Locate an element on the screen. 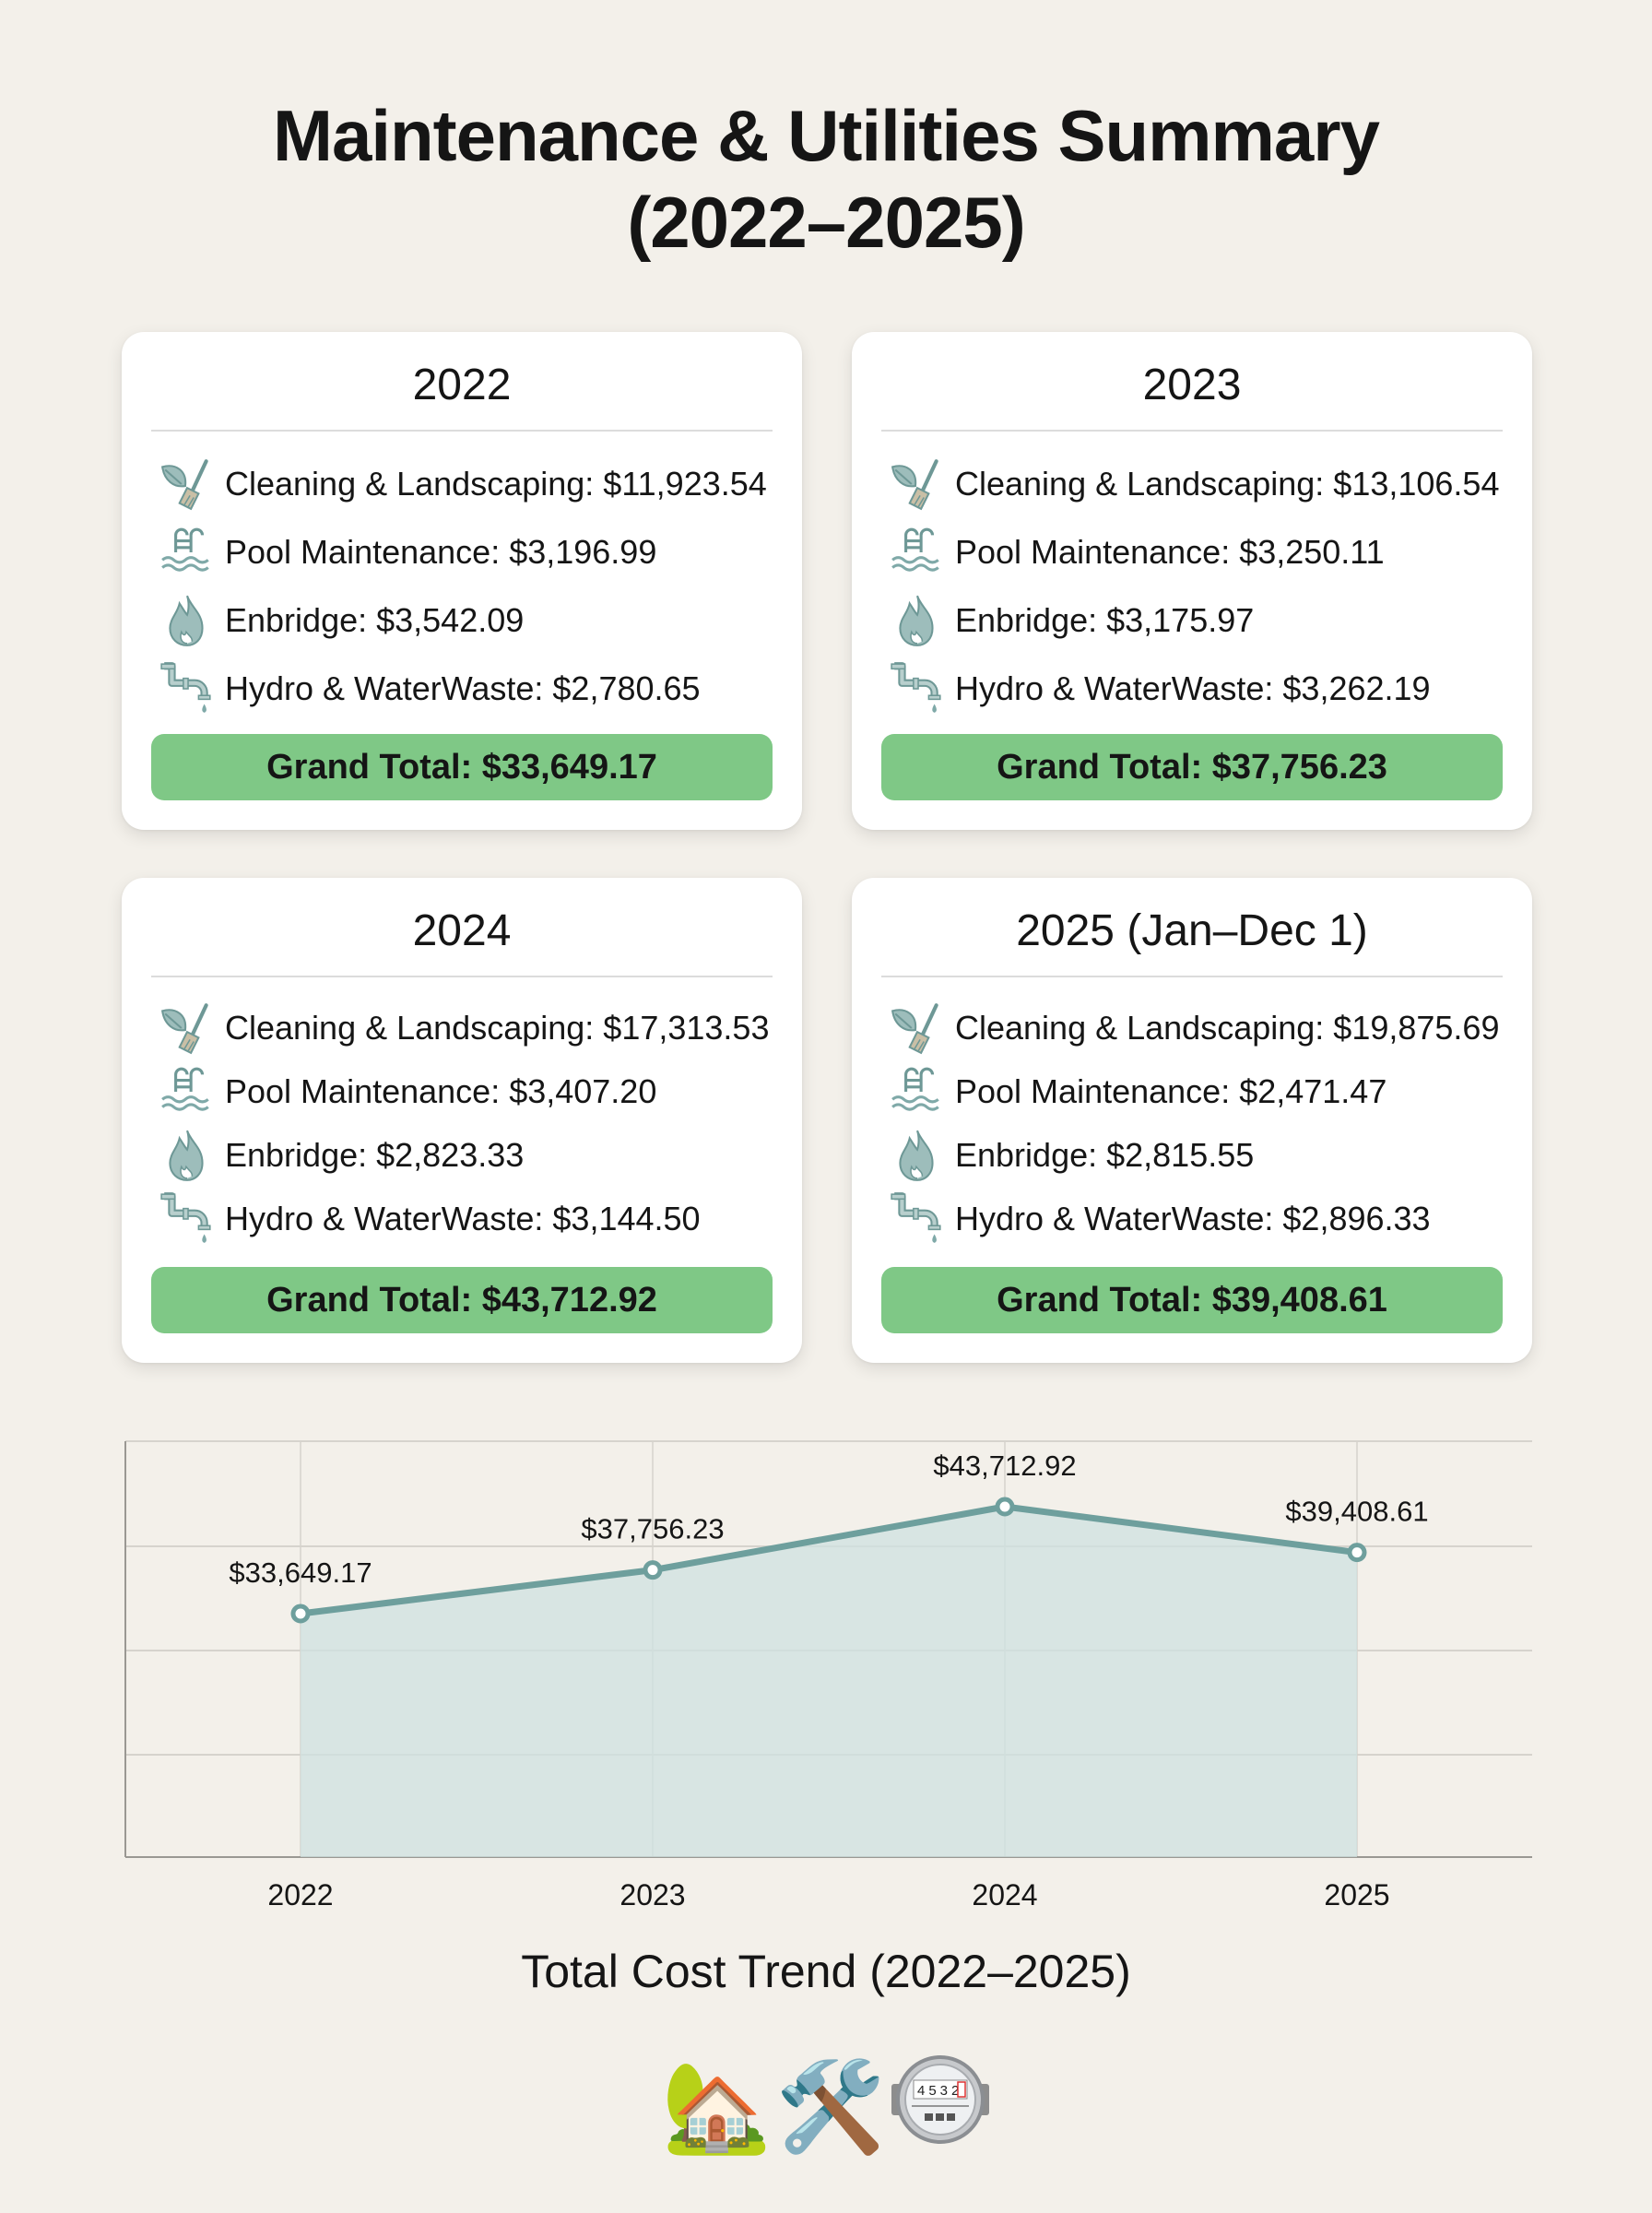 The width and height of the screenshot is (1652, 2213). card-year-label: 2025 (Jan–Dec 1) is located at coordinates (1192, 930).